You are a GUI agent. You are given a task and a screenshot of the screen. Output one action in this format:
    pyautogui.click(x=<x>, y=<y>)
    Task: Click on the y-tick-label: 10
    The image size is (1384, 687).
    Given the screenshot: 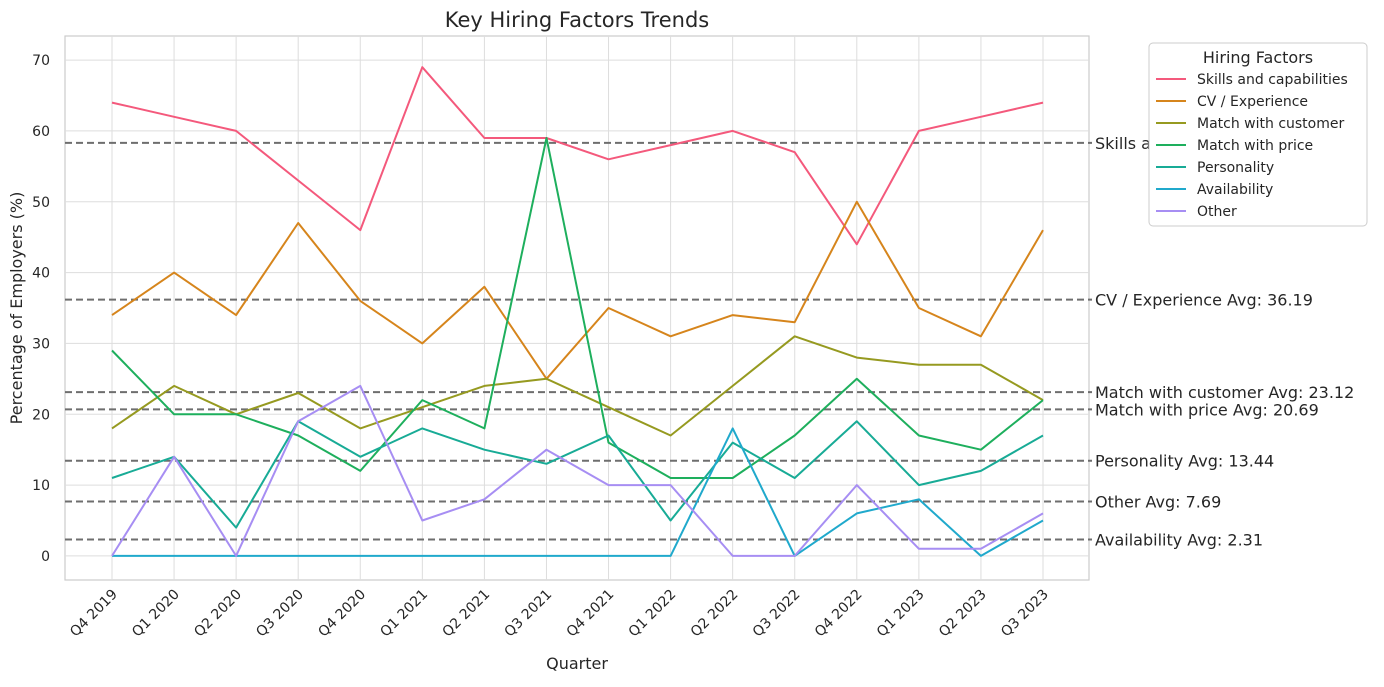 What is the action you would take?
    pyautogui.click(x=41, y=486)
    